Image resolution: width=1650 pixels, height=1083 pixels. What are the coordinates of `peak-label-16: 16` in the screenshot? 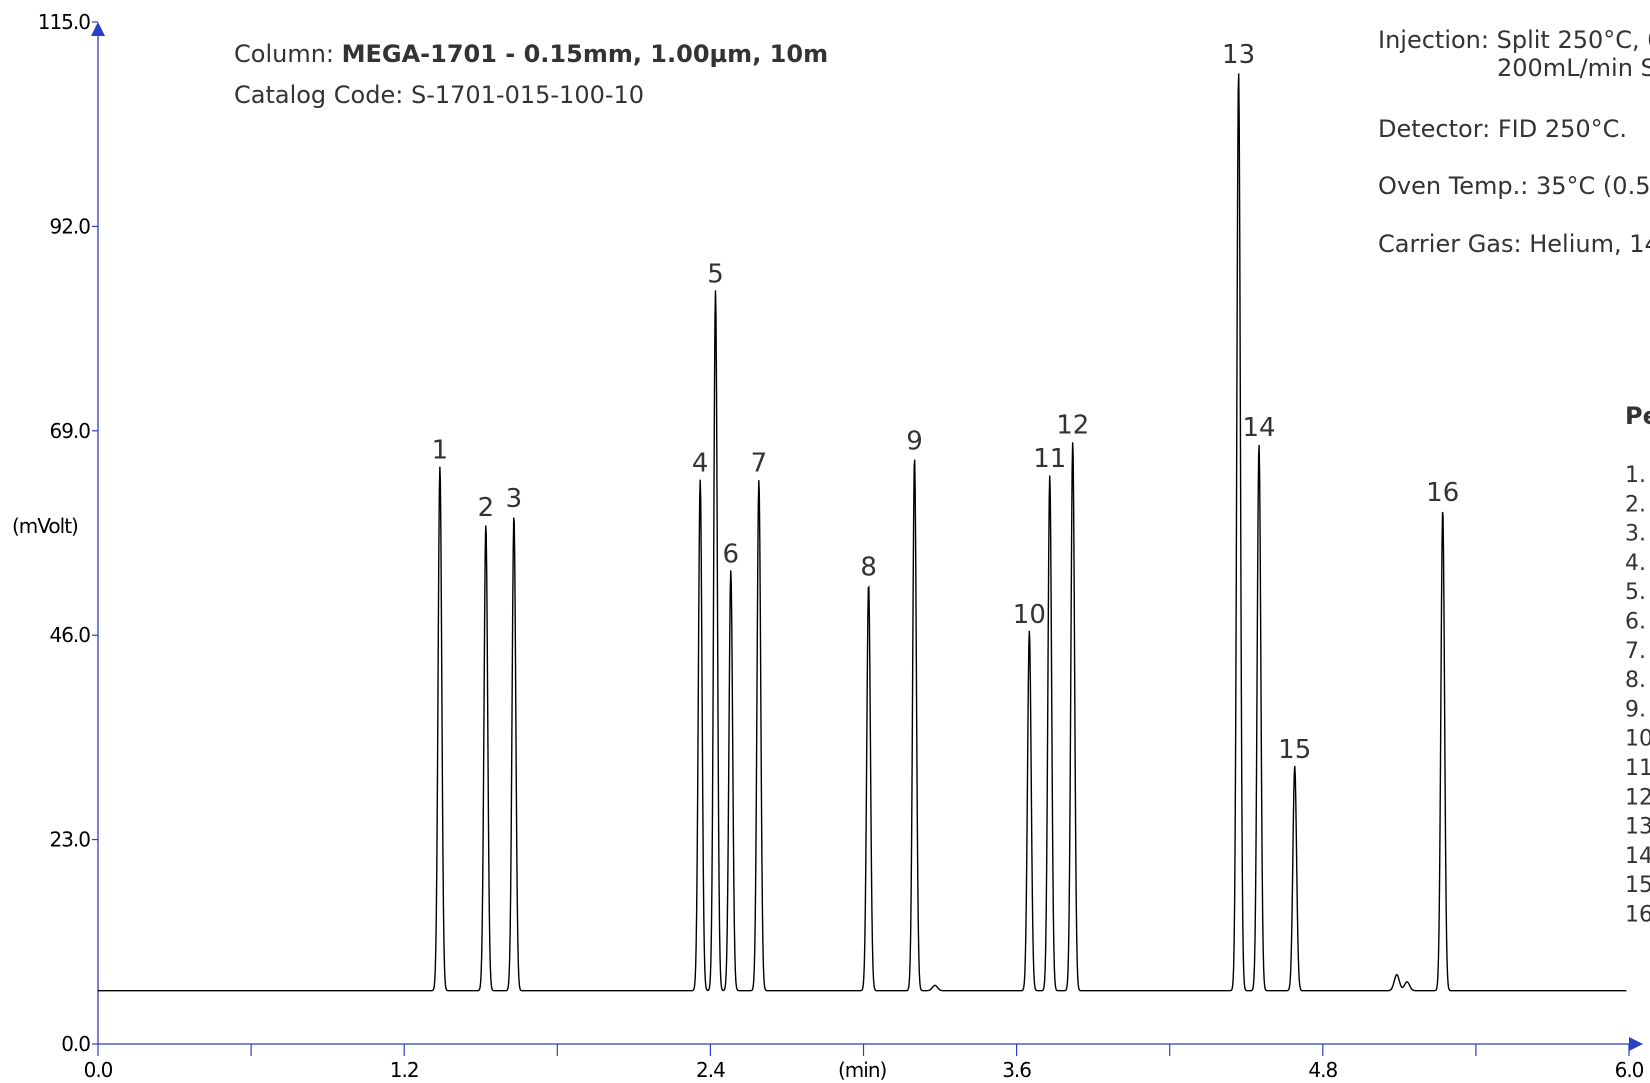 It's located at (1442, 493).